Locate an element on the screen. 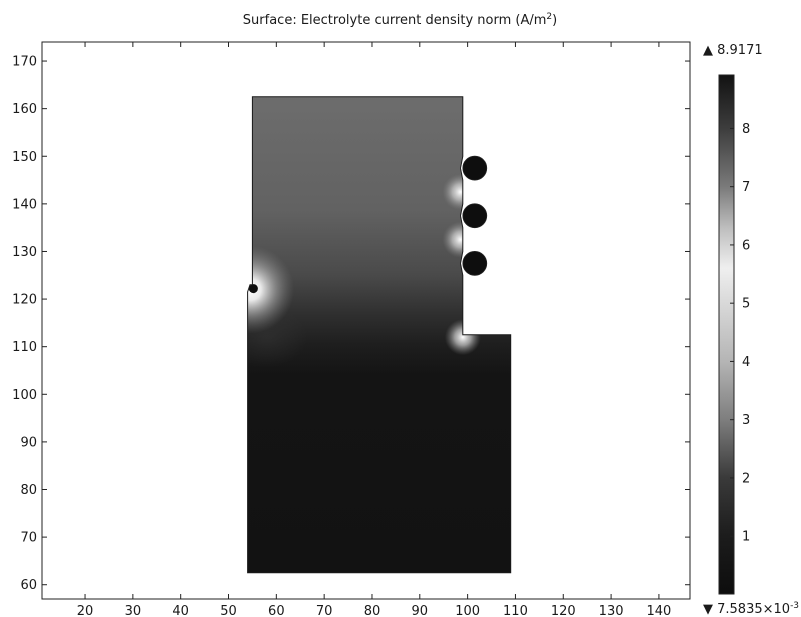 The image size is (801, 617). y-tick-label: 90 is located at coordinates (28, 442).